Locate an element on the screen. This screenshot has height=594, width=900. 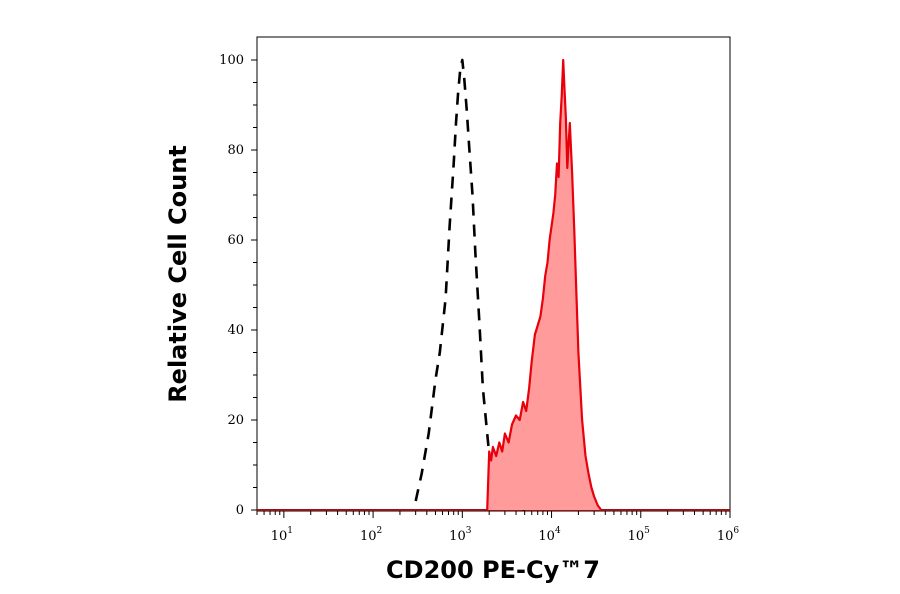
y-tick-label: 40 is located at coordinates (235, 330).